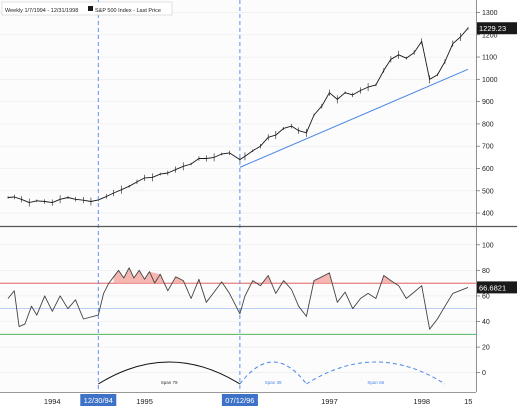 The image size is (517, 415). Describe the element at coordinates (486, 271) in the screenshot. I see `indicator-tick-label: 80` at that location.